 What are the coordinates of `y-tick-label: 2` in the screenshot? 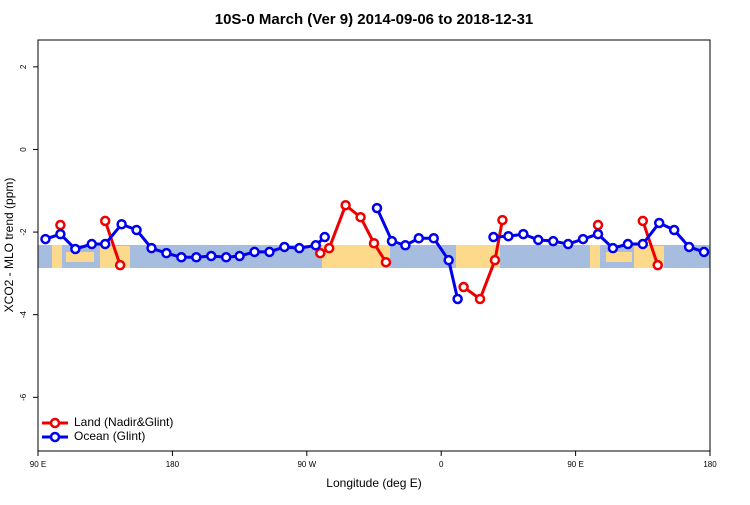 It's located at (23, 66).